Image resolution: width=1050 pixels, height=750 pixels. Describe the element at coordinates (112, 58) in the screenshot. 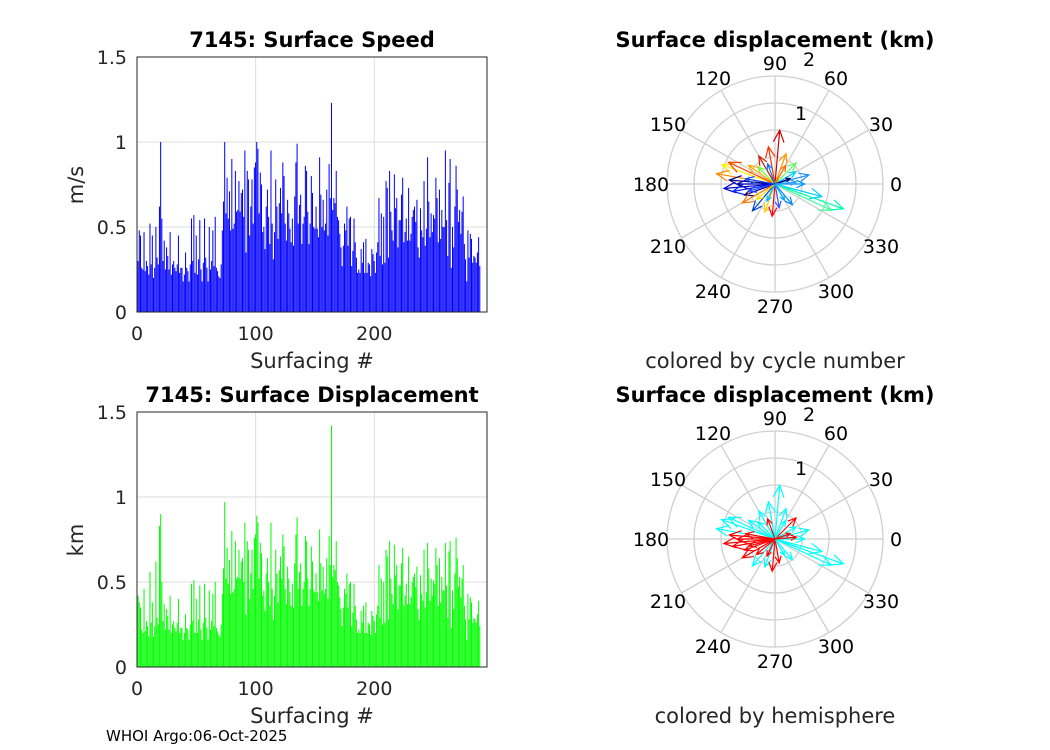

I see `y-tick-label: 1.5` at that location.